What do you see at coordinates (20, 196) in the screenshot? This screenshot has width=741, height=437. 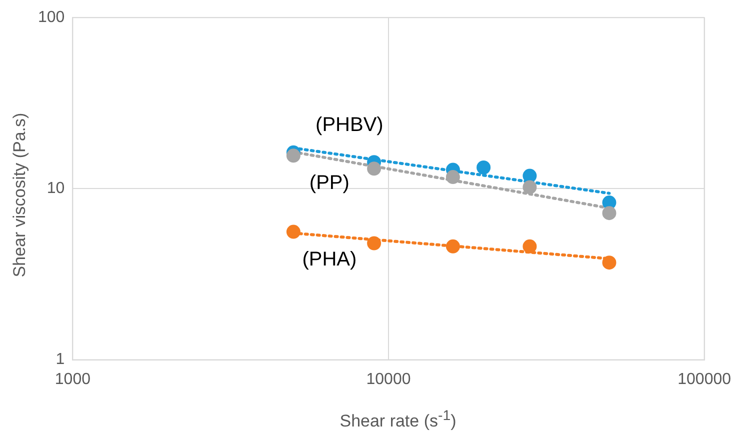 I see `y-axis-title: Shear viscosity (Pa.s)` at bounding box center [20, 196].